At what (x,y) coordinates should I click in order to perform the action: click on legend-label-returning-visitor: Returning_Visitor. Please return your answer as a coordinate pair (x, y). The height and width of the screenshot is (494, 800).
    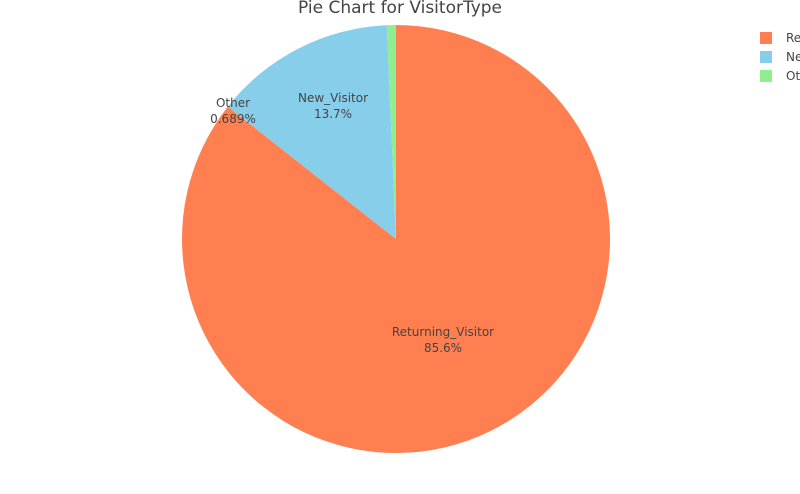
    Looking at the image, I should click on (793, 38).